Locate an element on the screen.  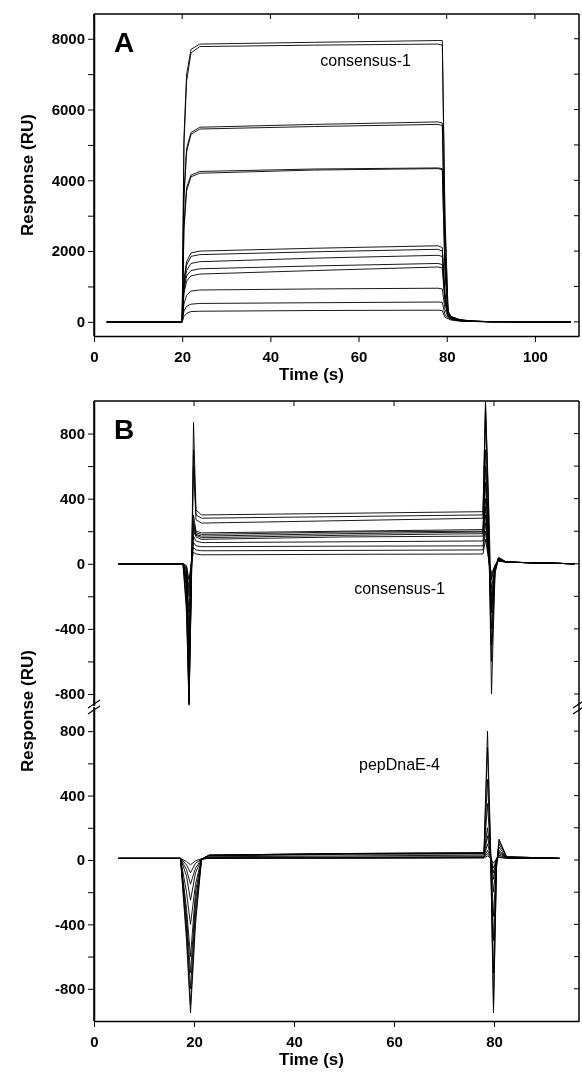
y-tick-label: 6000 is located at coordinates (68, 109).